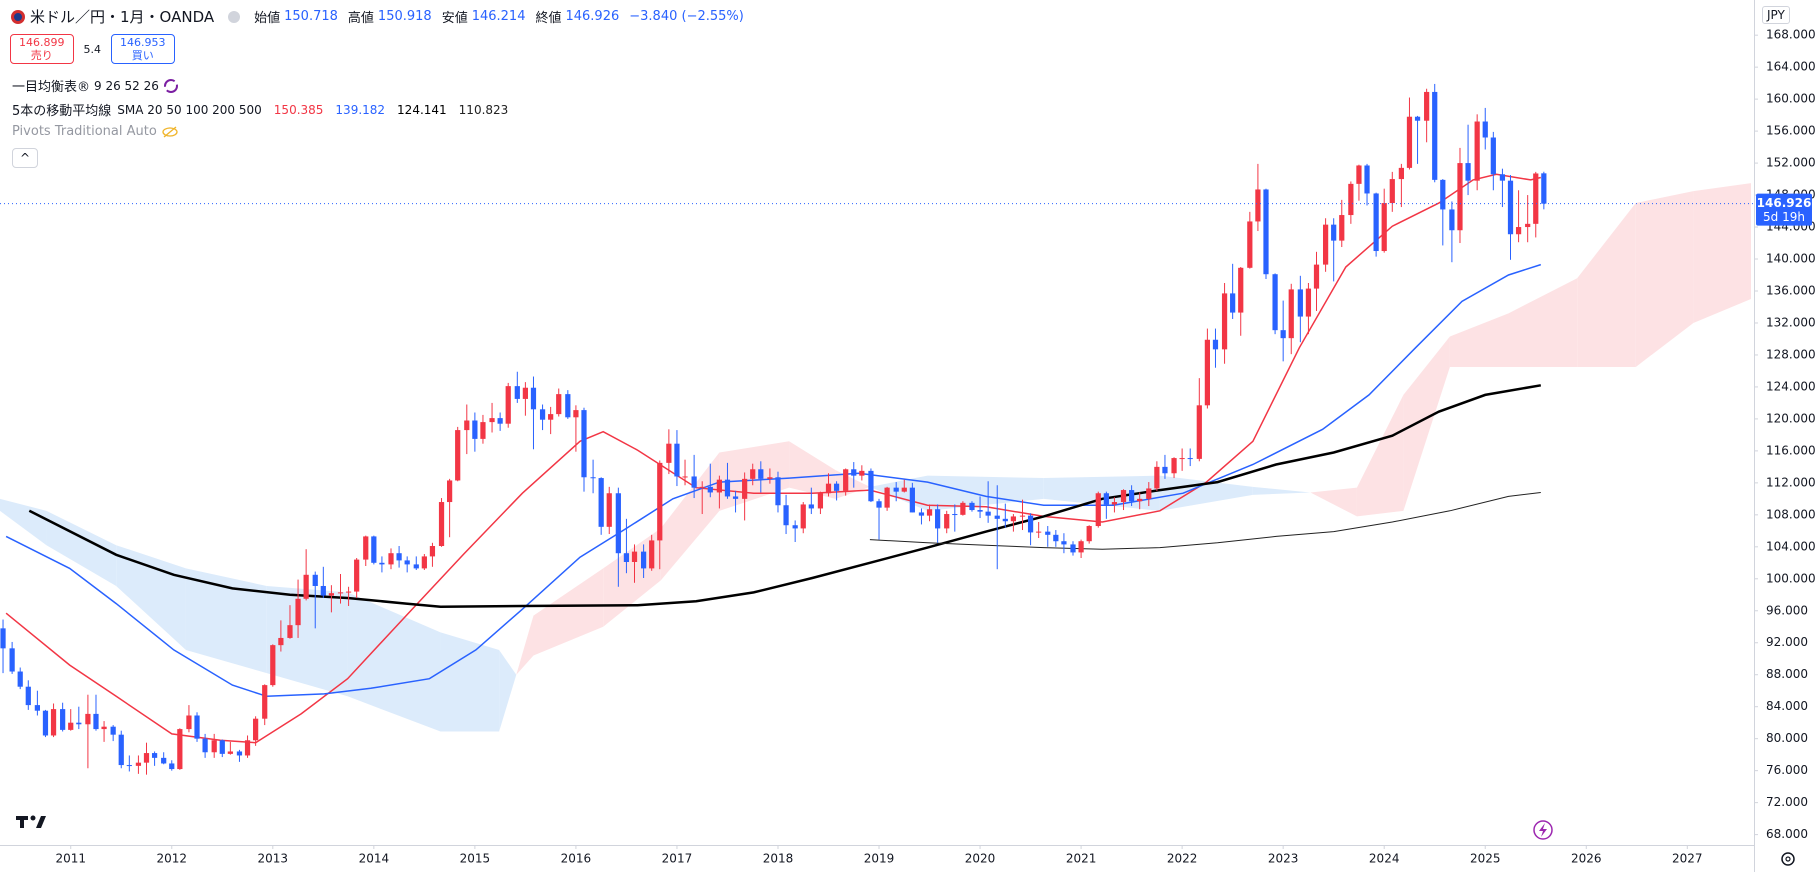 The width and height of the screenshot is (1819, 872). I want to click on hidden-icon, so click(170, 132).